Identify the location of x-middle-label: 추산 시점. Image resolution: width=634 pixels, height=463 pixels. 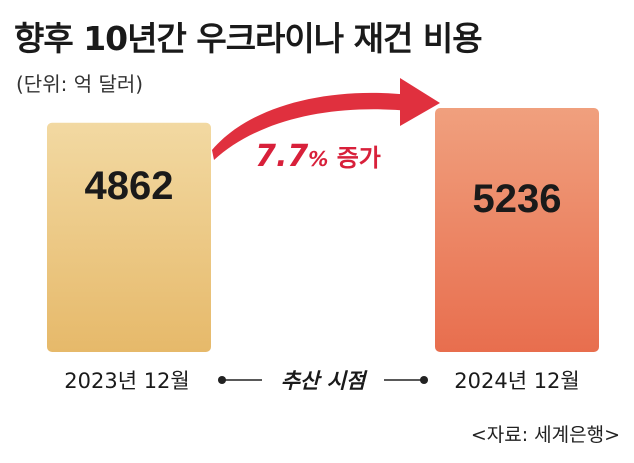
(324, 381).